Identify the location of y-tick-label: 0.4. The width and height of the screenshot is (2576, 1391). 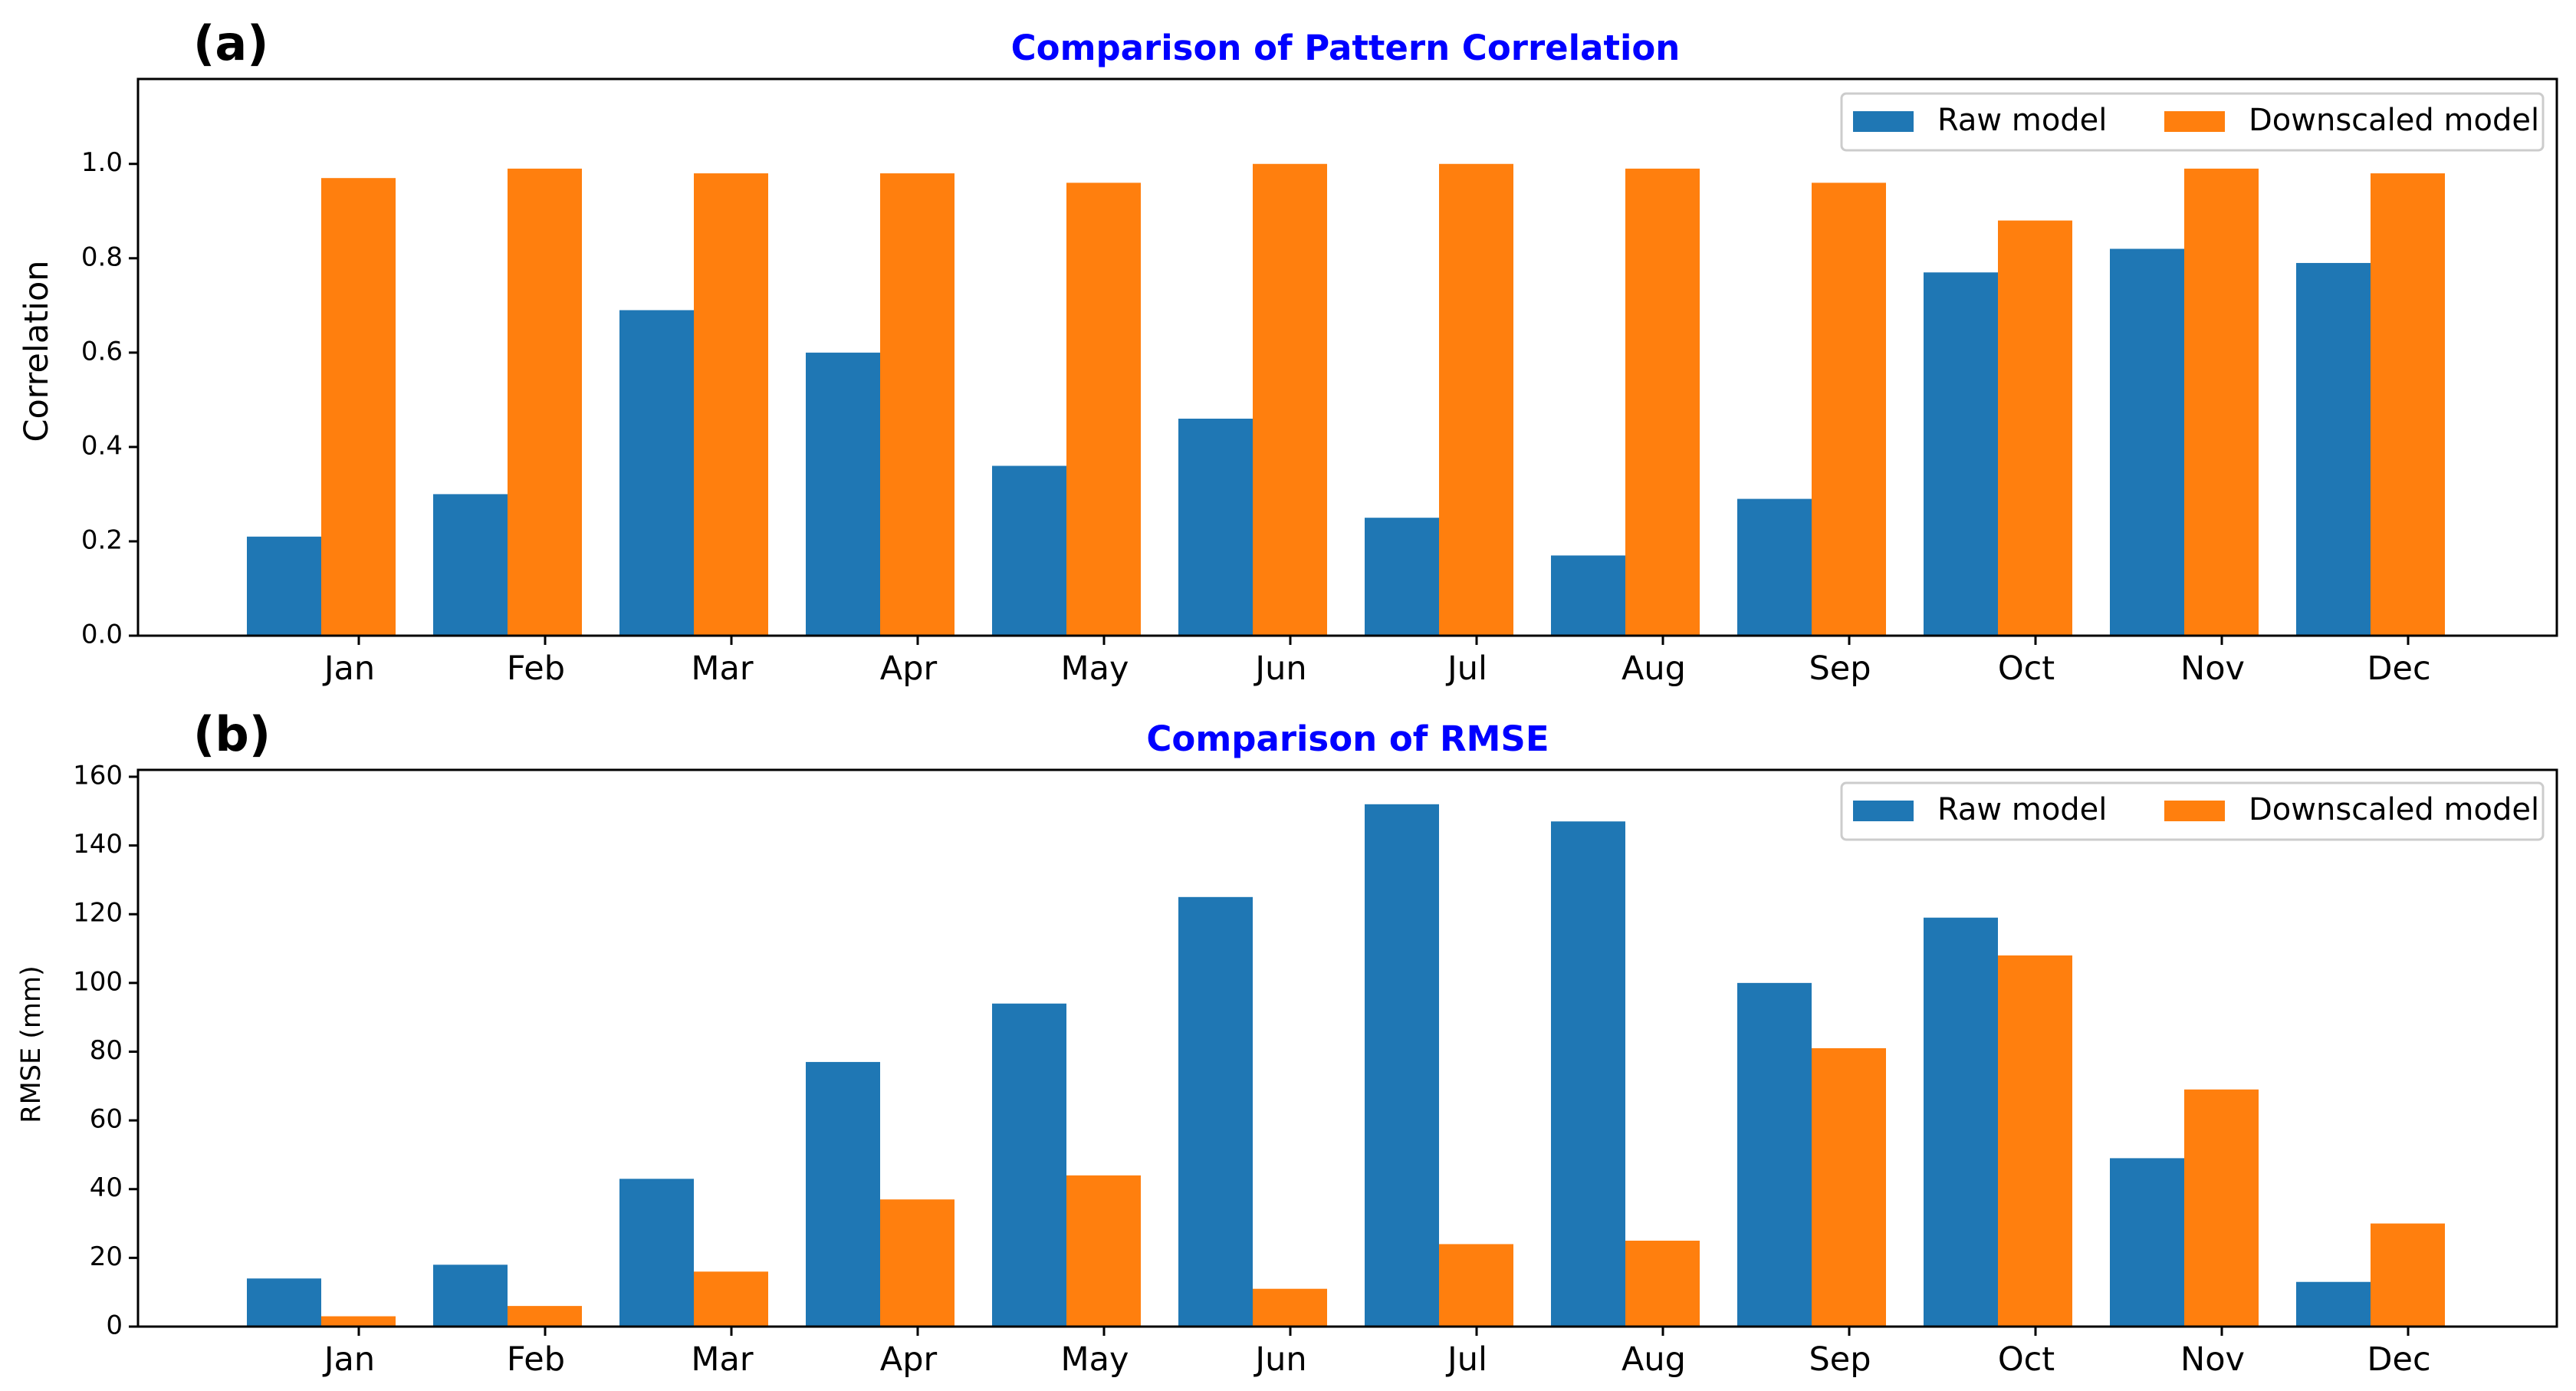
(102, 445).